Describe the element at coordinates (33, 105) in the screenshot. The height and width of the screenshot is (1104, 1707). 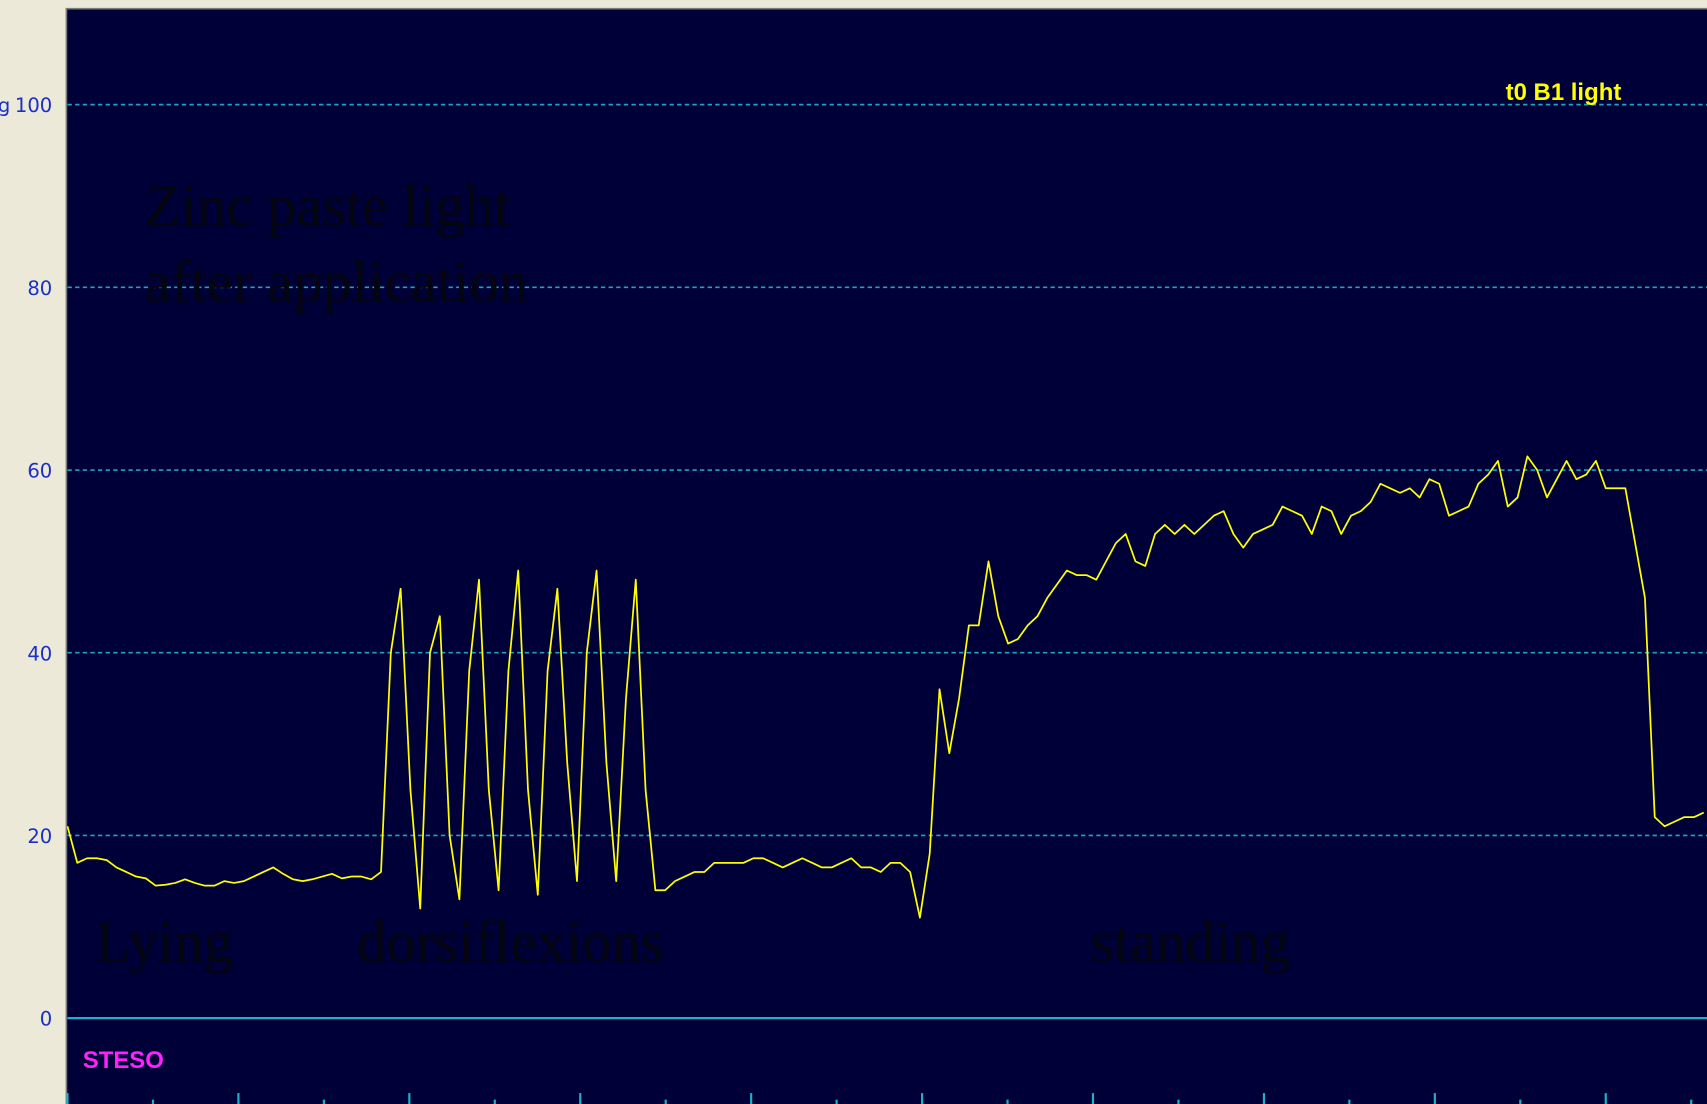
I see `y-tick-label: 100` at that location.